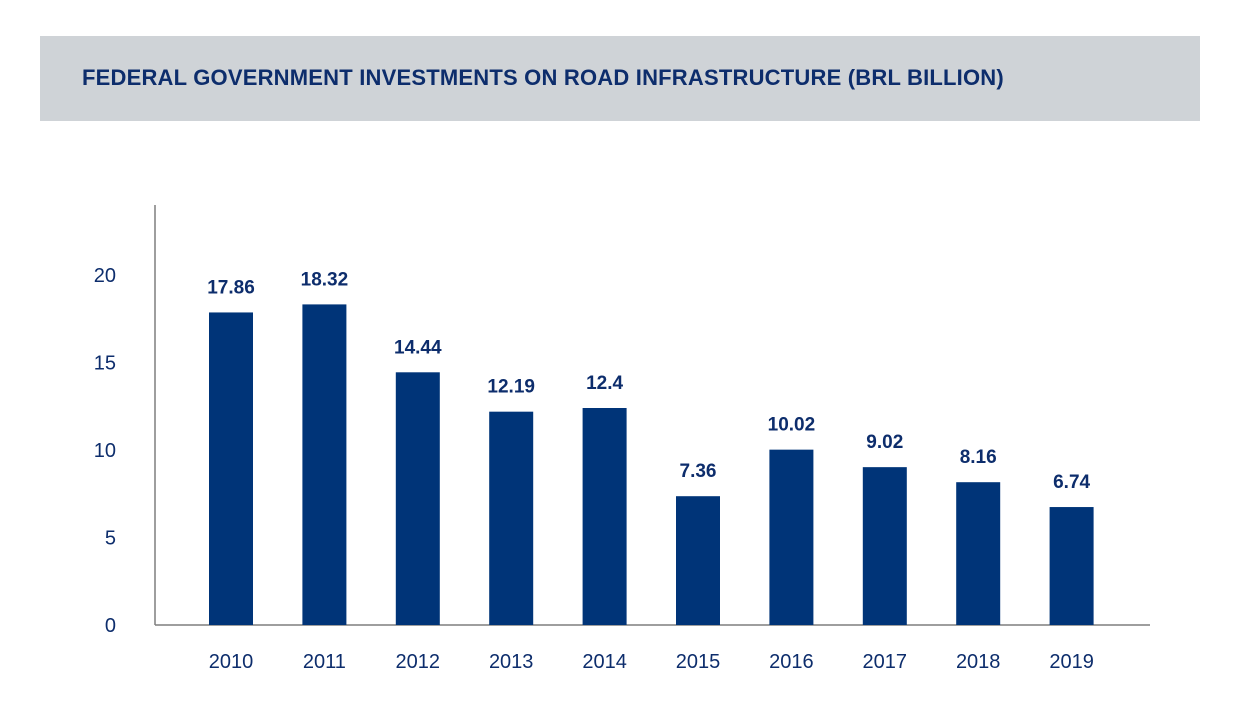  What do you see at coordinates (105, 364) in the screenshot?
I see `y-tick-label: 15` at bounding box center [105, 364].